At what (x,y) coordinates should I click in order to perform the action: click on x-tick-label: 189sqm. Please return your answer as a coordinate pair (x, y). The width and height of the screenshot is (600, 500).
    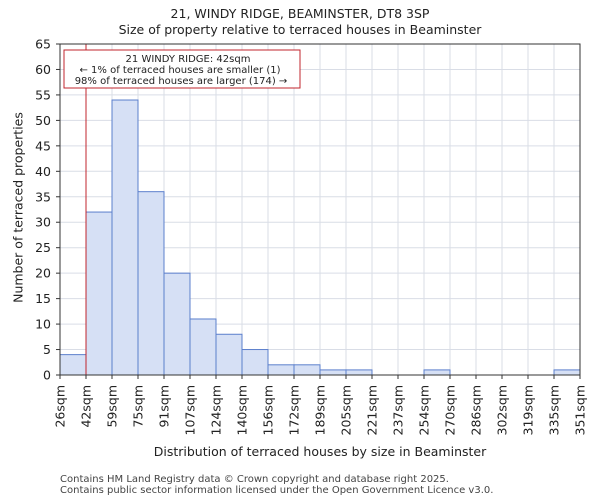
    Looking at the image, I should click on (320, 410).